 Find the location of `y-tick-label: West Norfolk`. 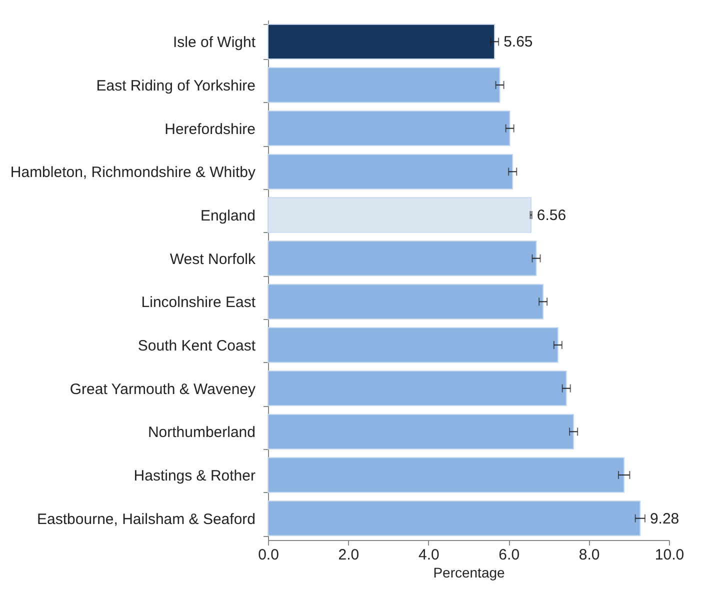

y-tick-label: West Norfolk is located at coordinates (213, 259).